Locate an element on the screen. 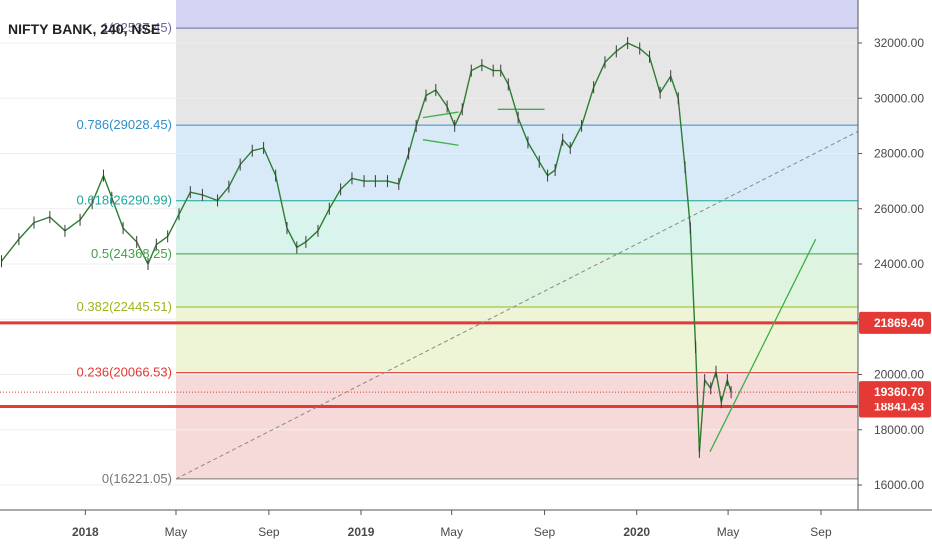 The width and height of the screenshot is (932, 550). price-tick-label: 20000.00 is located at coordinates (899, 375).